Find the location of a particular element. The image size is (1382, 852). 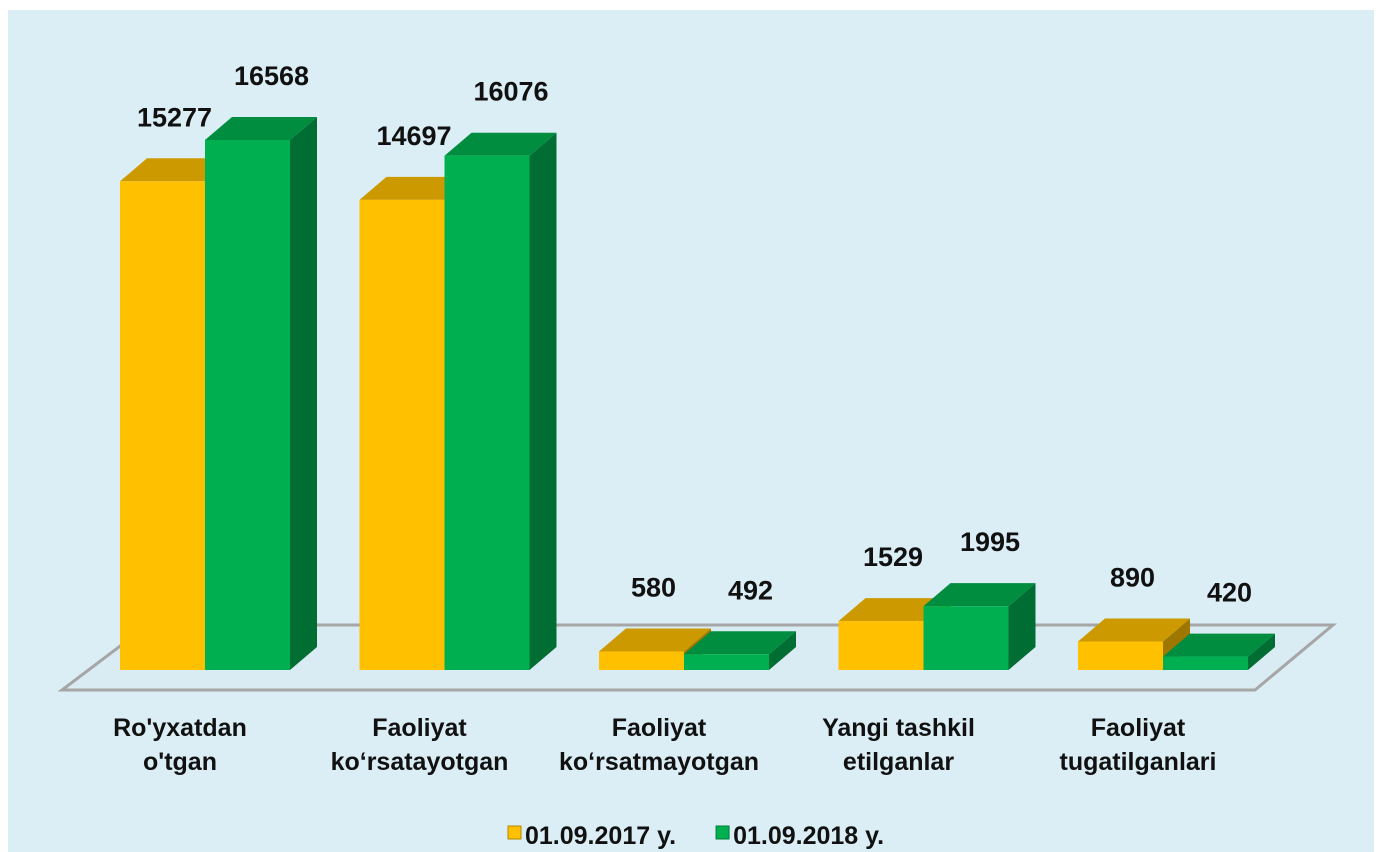

value-label: 420 is located at coordinates (1229, 593).